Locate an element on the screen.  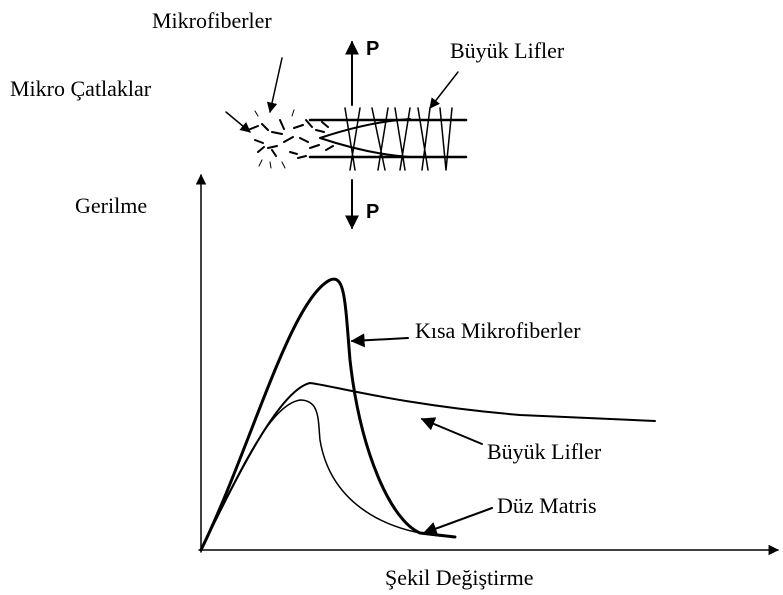
curve-label: Kısa Mikrofiberler is located at coordinates (498, 330).